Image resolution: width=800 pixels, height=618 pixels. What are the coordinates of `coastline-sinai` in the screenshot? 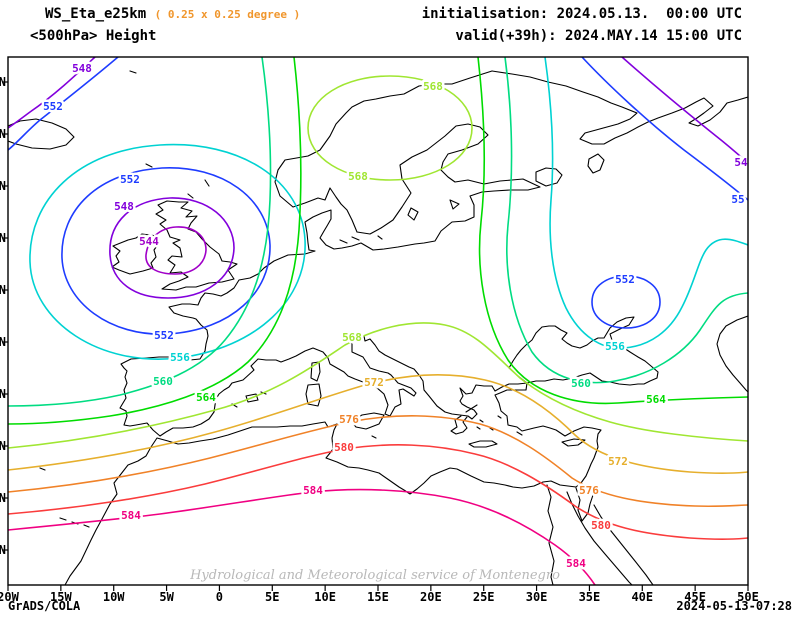 It's located at (584, 504).